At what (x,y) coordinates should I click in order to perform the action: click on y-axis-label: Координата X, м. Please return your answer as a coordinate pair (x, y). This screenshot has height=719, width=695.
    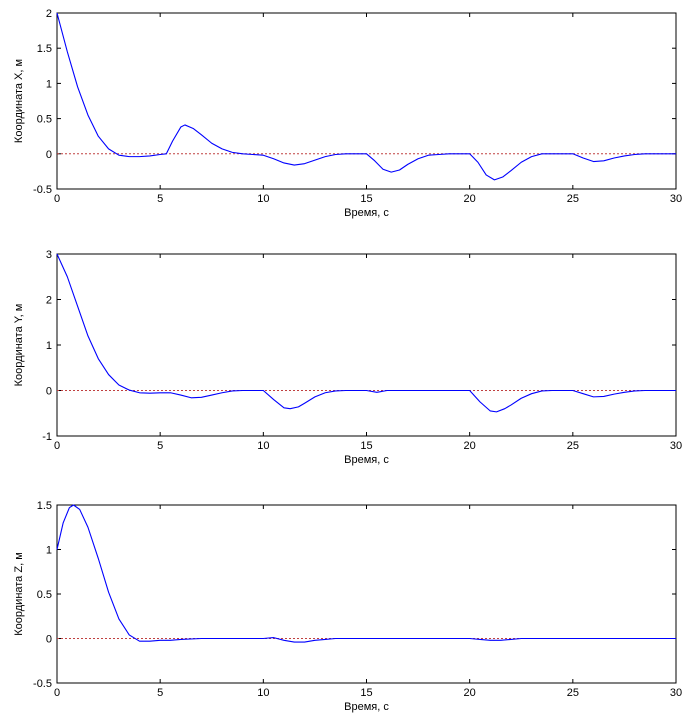
    Looking at the image, I should click on (19, 101).